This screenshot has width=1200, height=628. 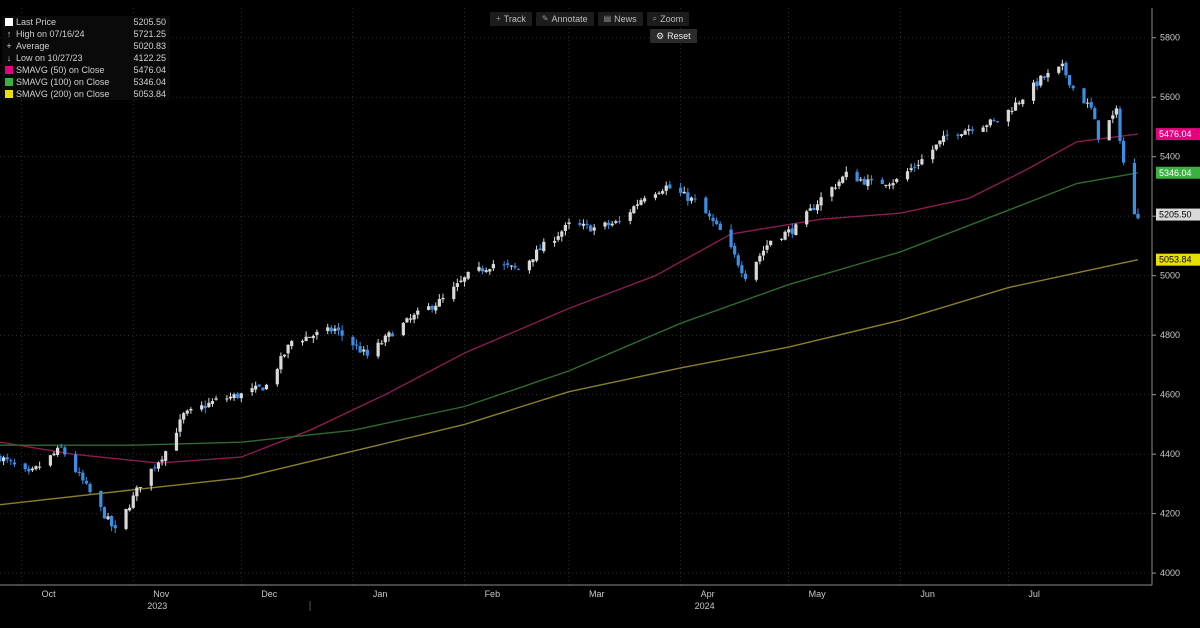 I want to click on track-button: + Track, so click(x=511, y=19).